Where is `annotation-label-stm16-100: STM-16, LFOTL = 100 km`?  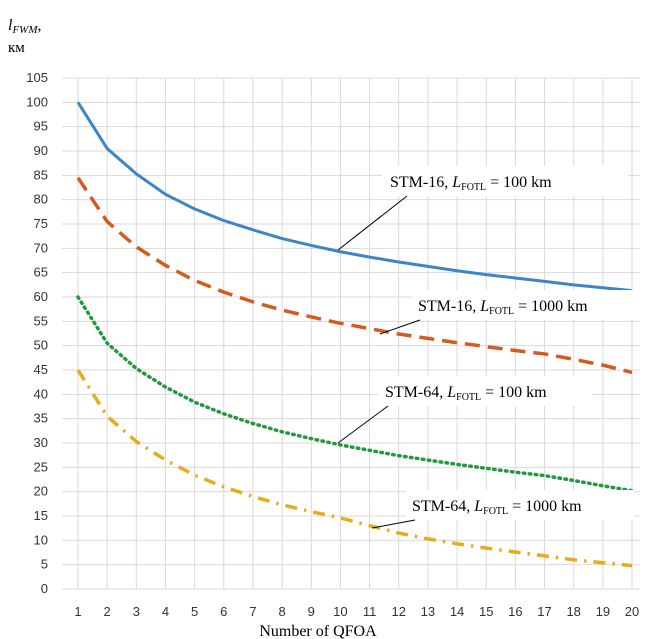 annotation-label-stm16-100: STM-16, LFOTL = 100 km is located at coordinates (471, 183).